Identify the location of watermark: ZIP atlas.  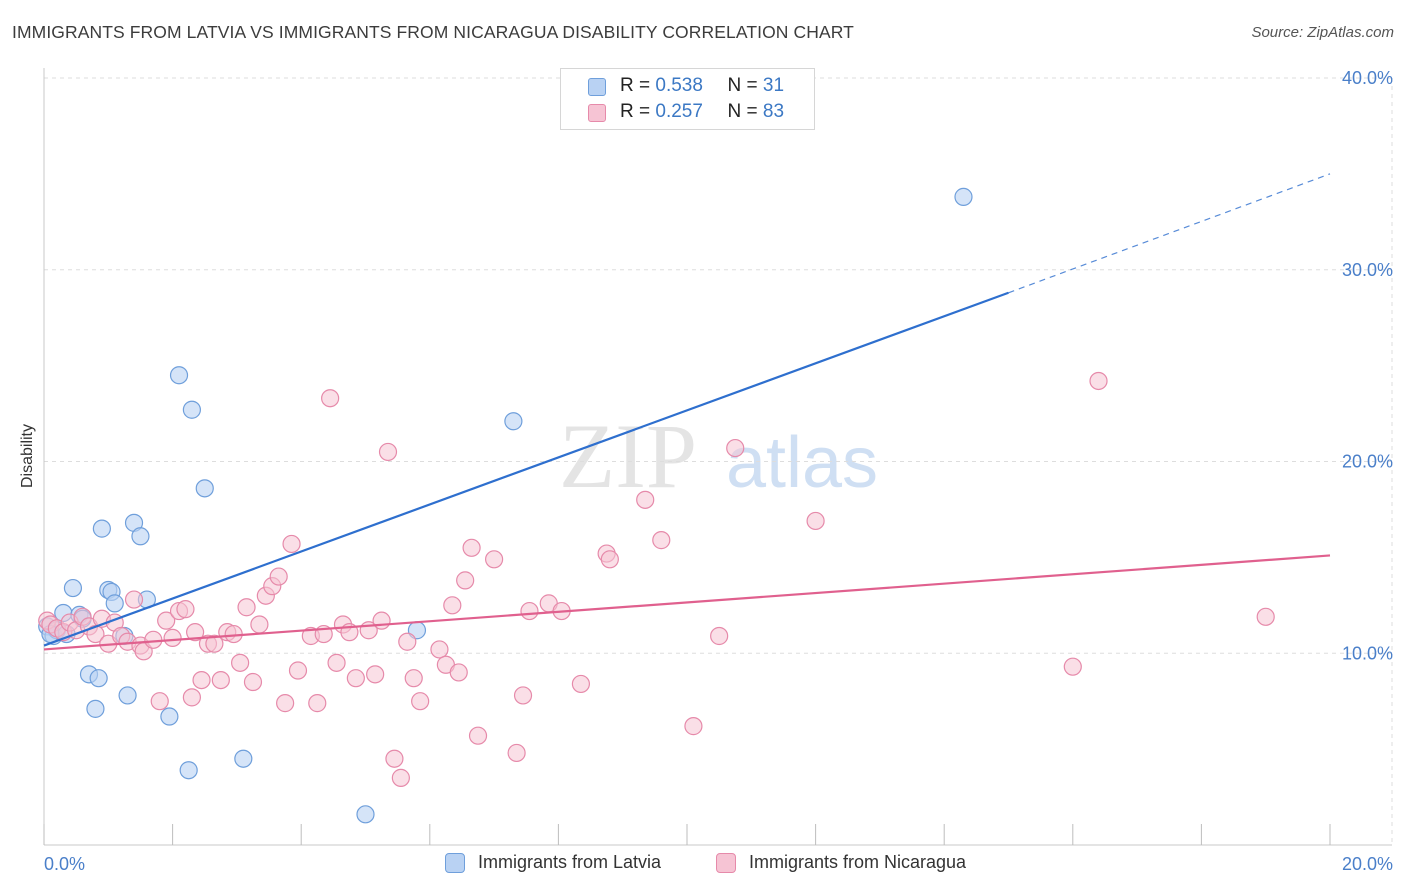
(718, 456).